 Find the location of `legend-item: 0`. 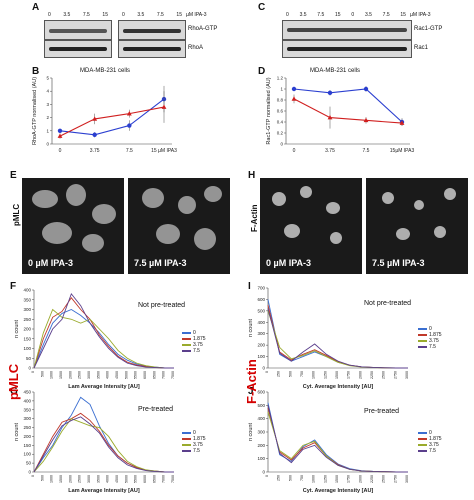

legend-item: 0 is located at coordinates (194, 433).